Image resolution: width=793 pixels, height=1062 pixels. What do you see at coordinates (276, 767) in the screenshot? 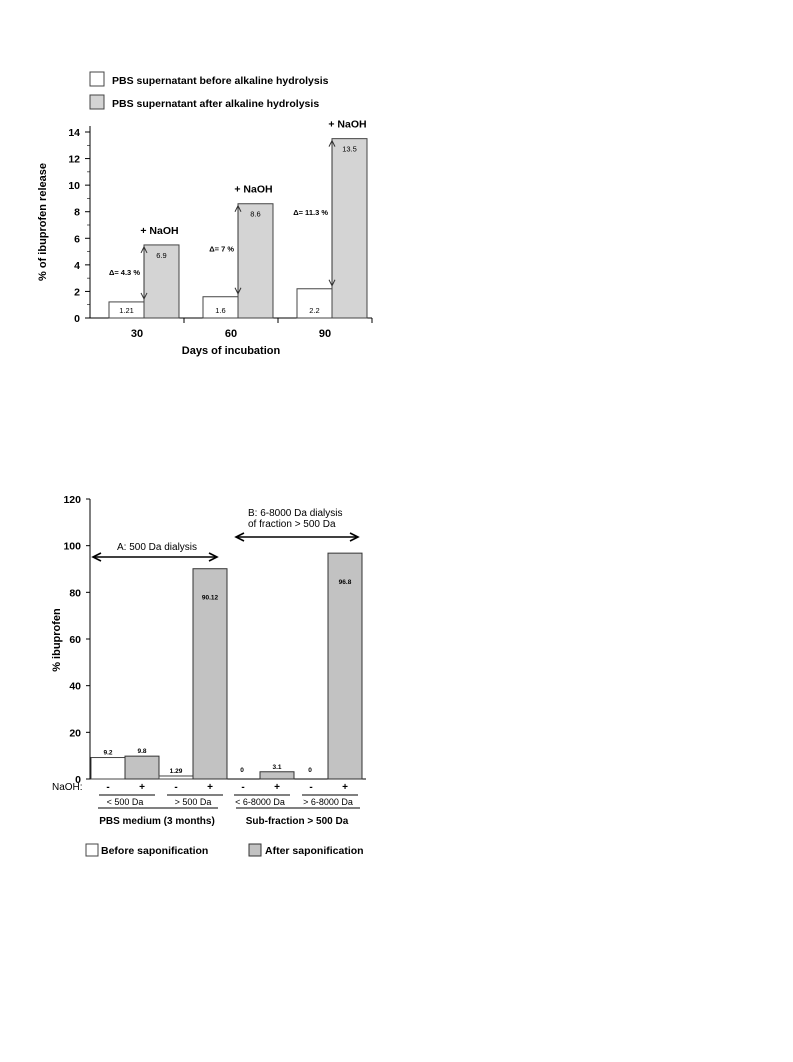
I see `bar-value-label: 3.1` at bounding box center [276, 767].